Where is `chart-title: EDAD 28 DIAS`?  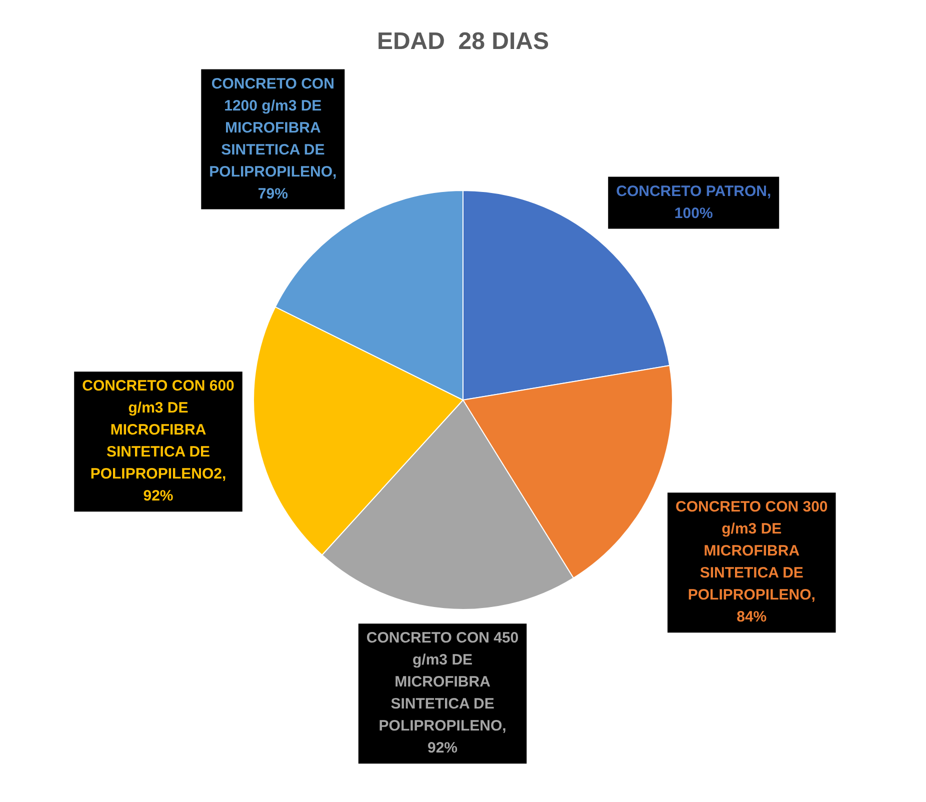 chart-title: EDAD 28 DIAS is located at coordinates (463, 42).